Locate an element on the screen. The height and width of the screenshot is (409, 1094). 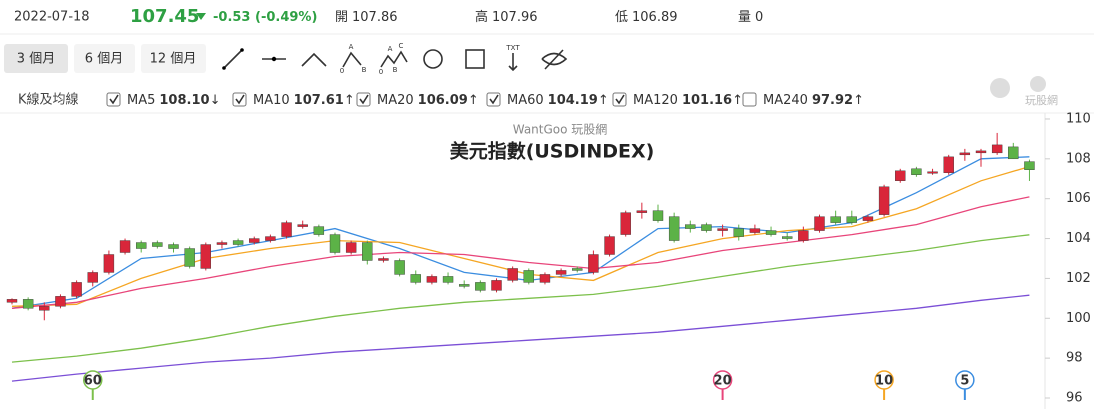
watermark: WantGoo 玩股網 is located at coordinates (560, 130).